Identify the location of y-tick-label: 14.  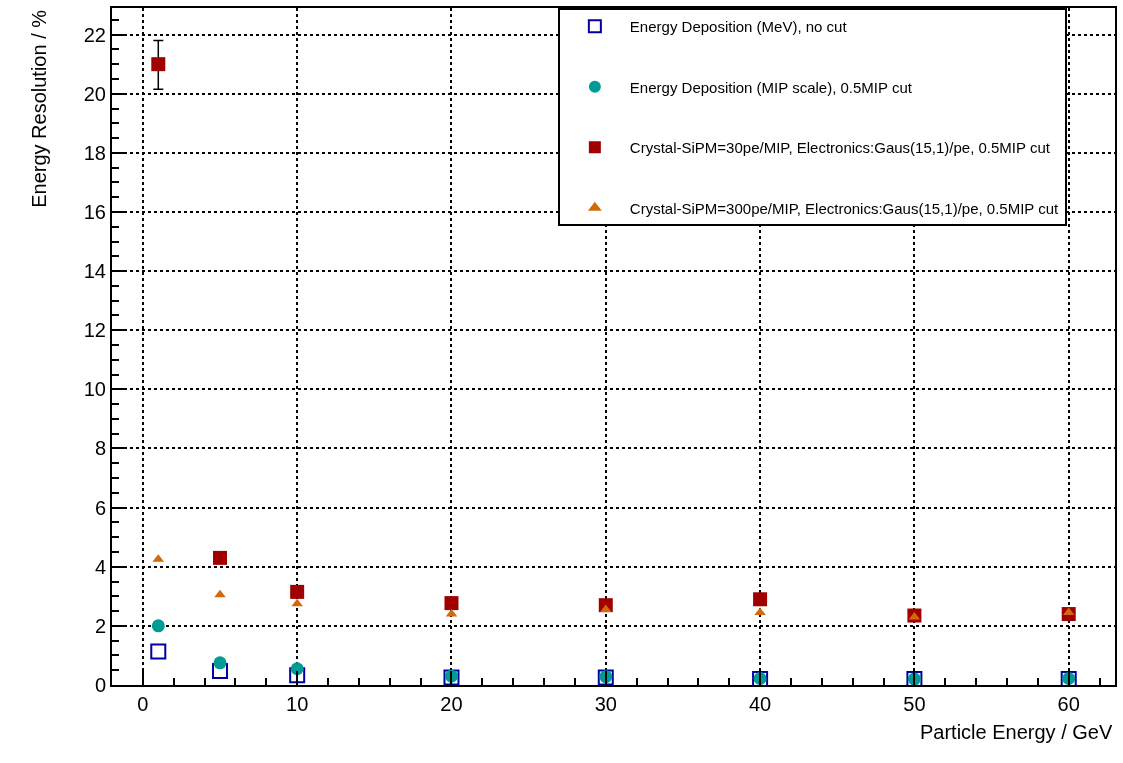
(94, 271).